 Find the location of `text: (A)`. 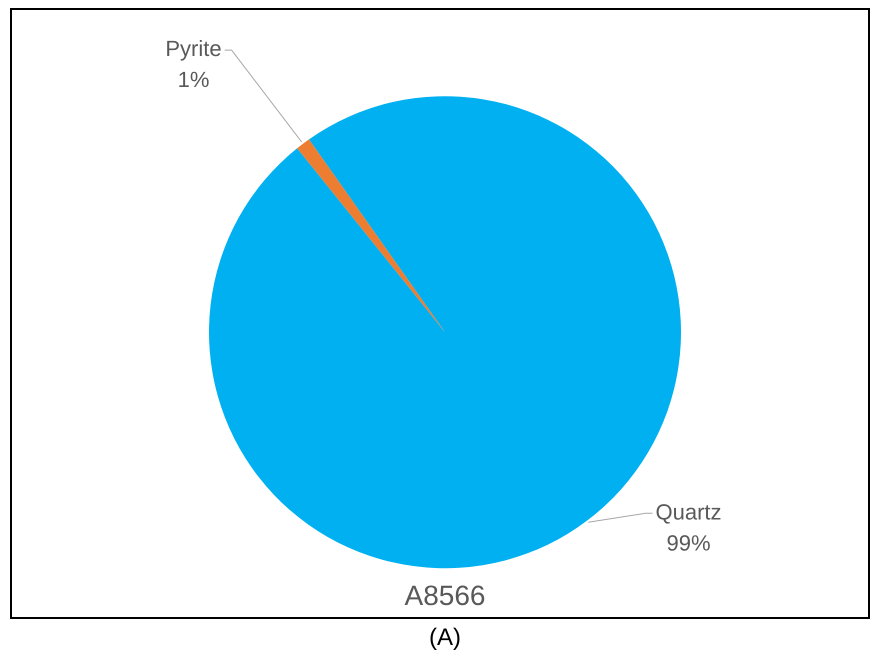

text: (A) is located at coordinates (445, 637).